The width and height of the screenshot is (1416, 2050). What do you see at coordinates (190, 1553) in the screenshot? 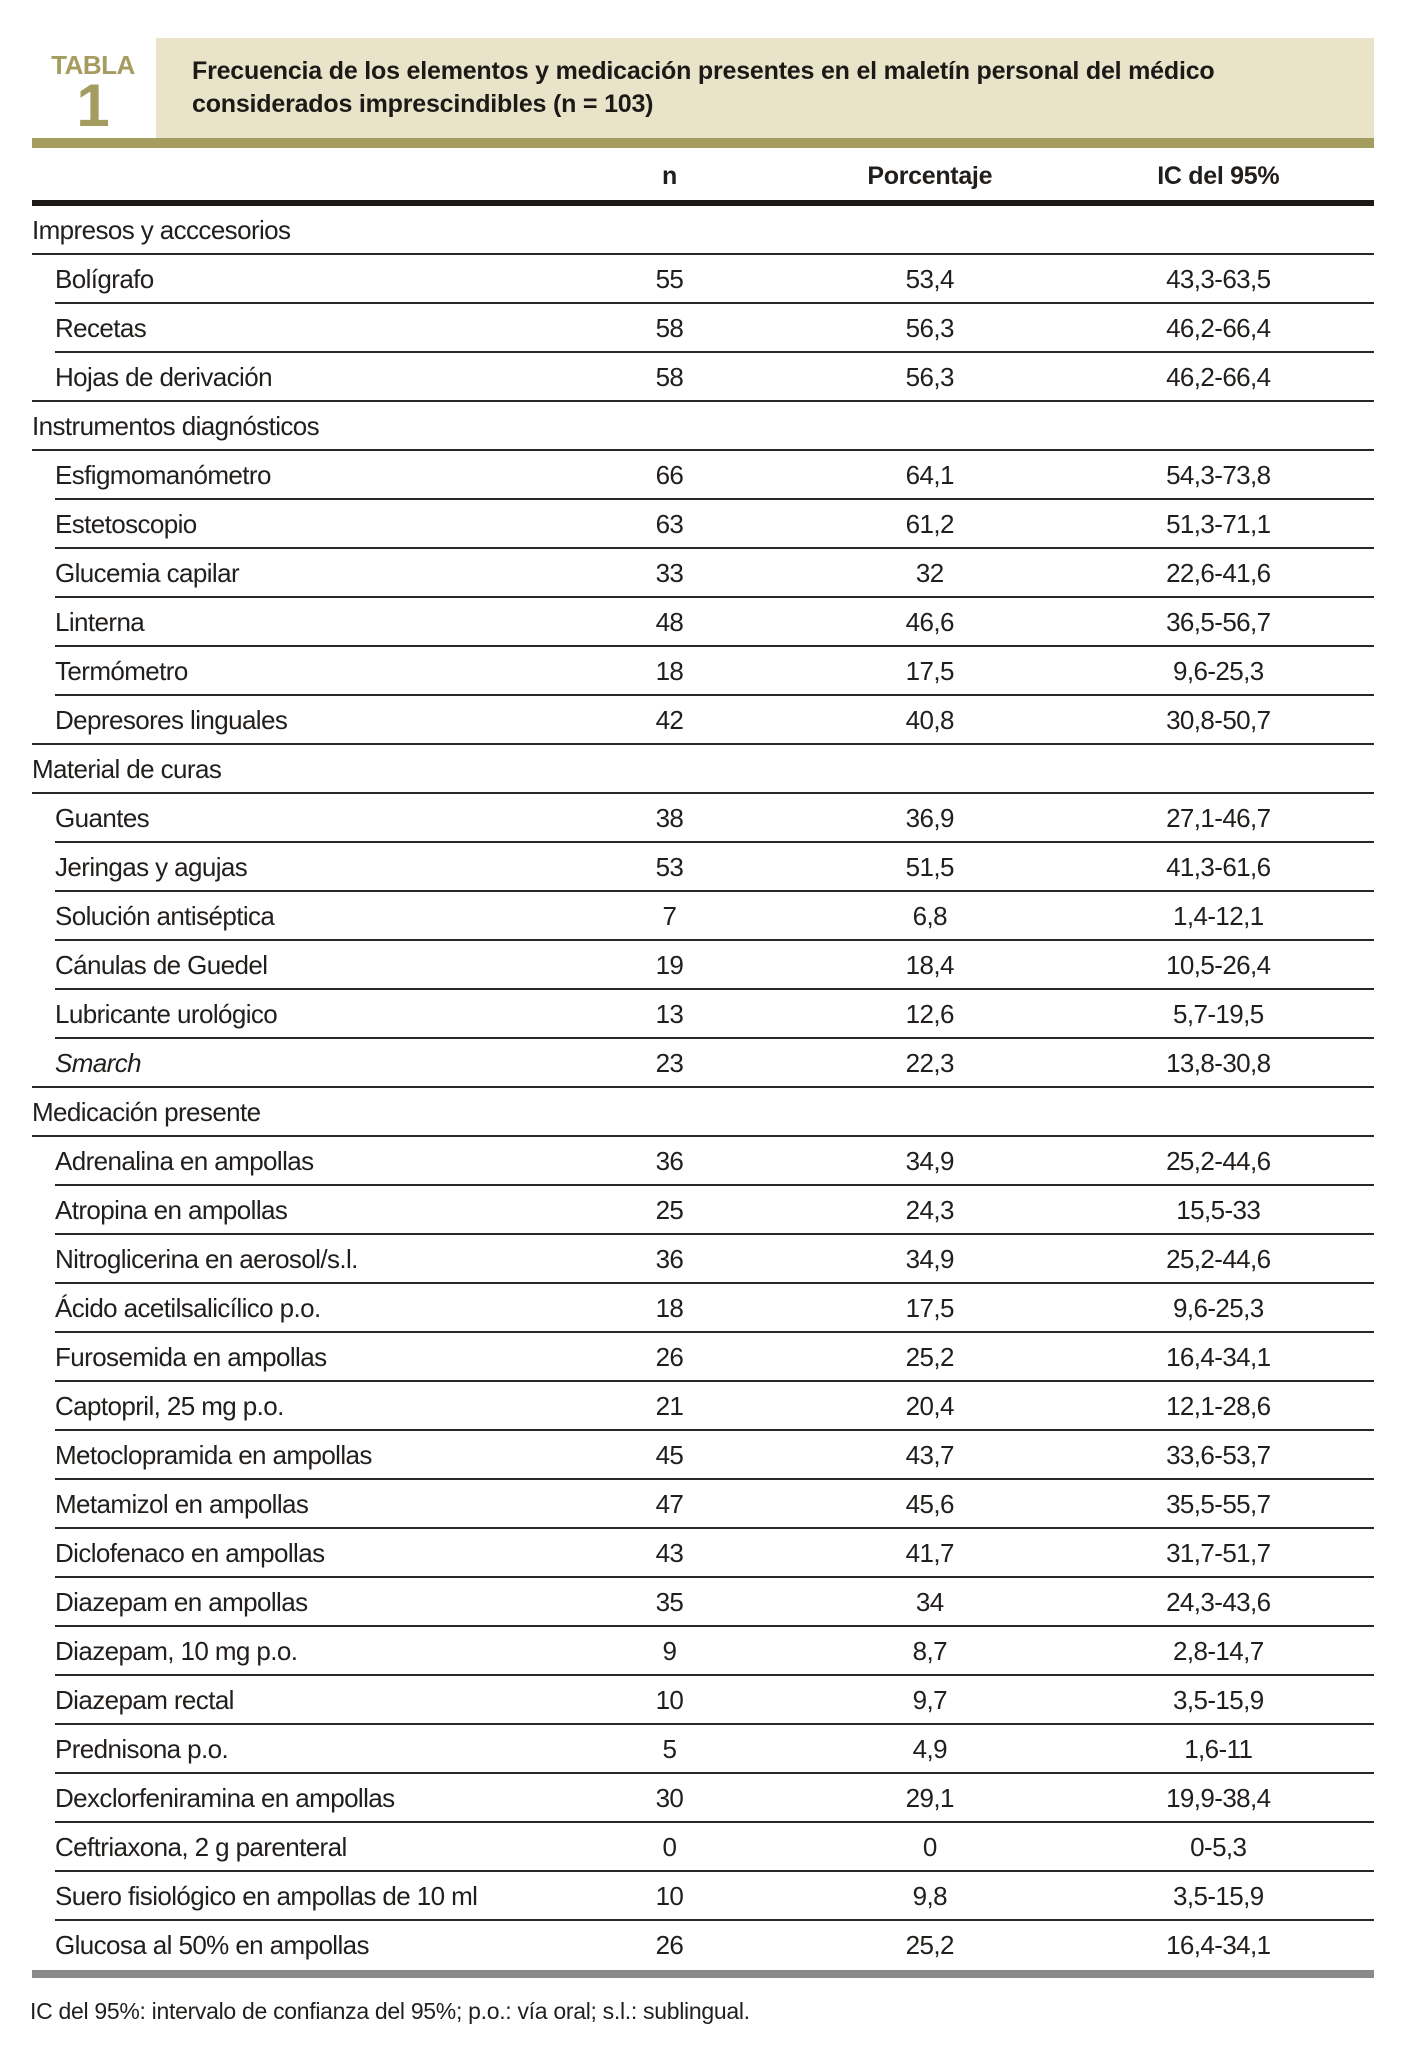
I see `item-label: Diclofenaco en ampollas` at bounding box center [190, 1553].